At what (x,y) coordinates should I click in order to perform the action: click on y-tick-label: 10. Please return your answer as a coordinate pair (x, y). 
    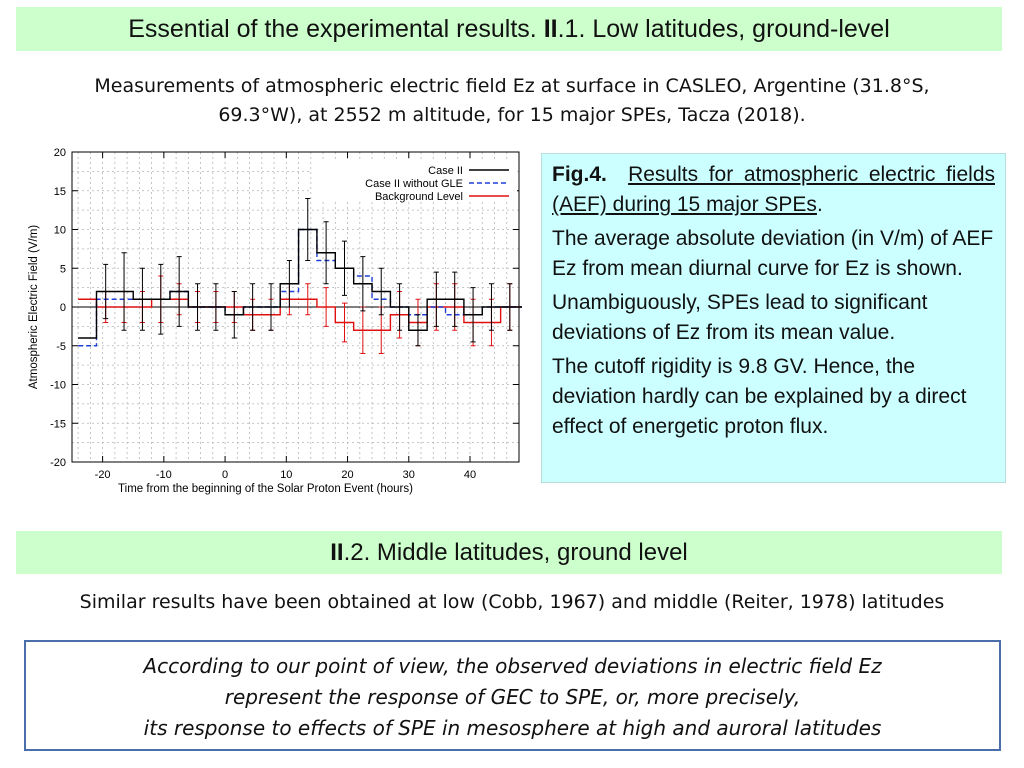
    Looking at the image, I should click on (60, 231).